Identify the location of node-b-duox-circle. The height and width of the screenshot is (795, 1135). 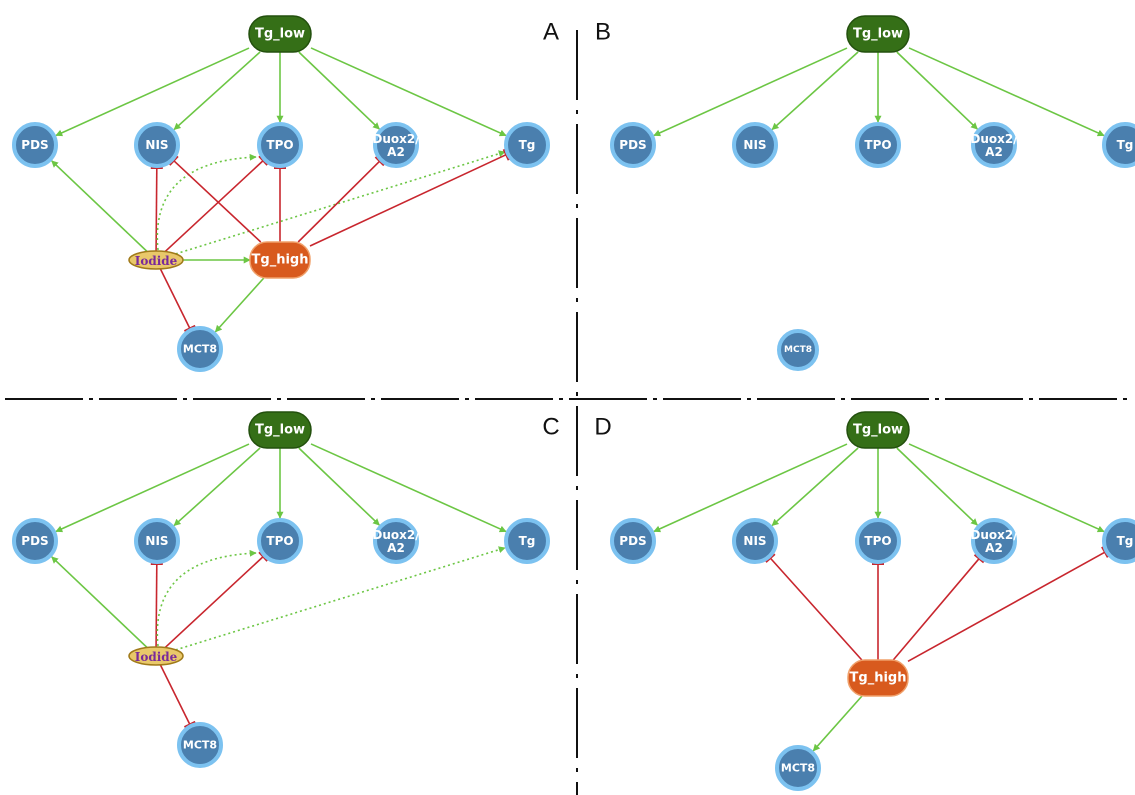
(994, 145).